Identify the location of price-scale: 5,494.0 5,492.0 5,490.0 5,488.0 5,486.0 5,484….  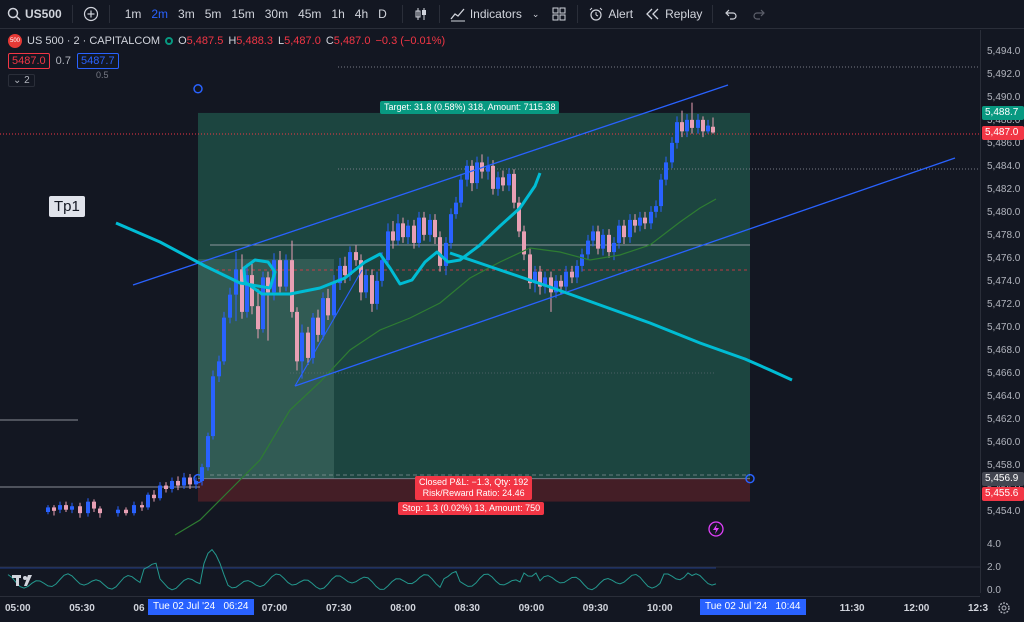
(1002, 313).